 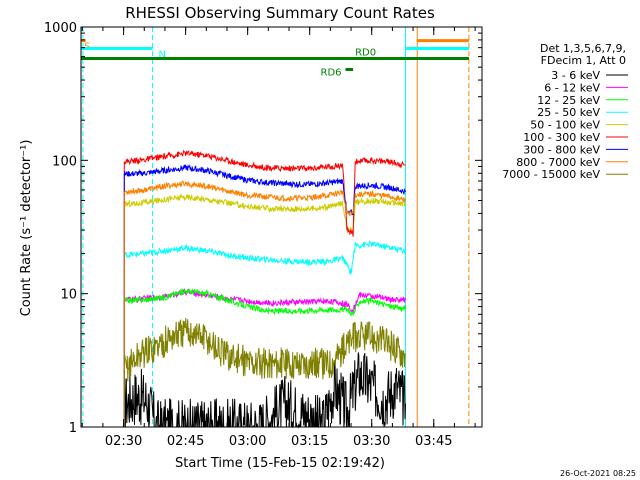 What do you see at coordinates (280, 463) in the screenshot?
I see `x-axis-label: Start Time (15-Feb-15 02:19:42)` at bounding box center [280, 463].